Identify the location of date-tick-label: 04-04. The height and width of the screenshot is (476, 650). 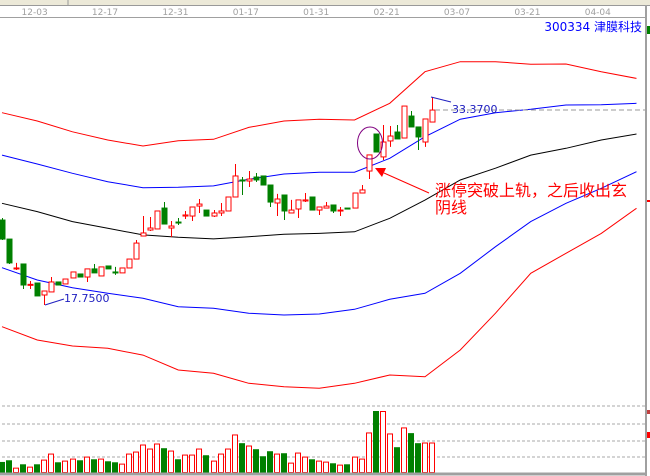
(598, 13).